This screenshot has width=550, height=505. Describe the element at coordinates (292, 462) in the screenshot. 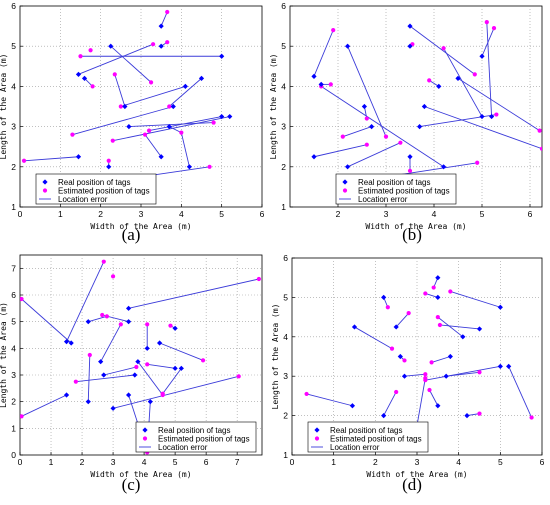

I see `x-tick-label: 0` at that location.